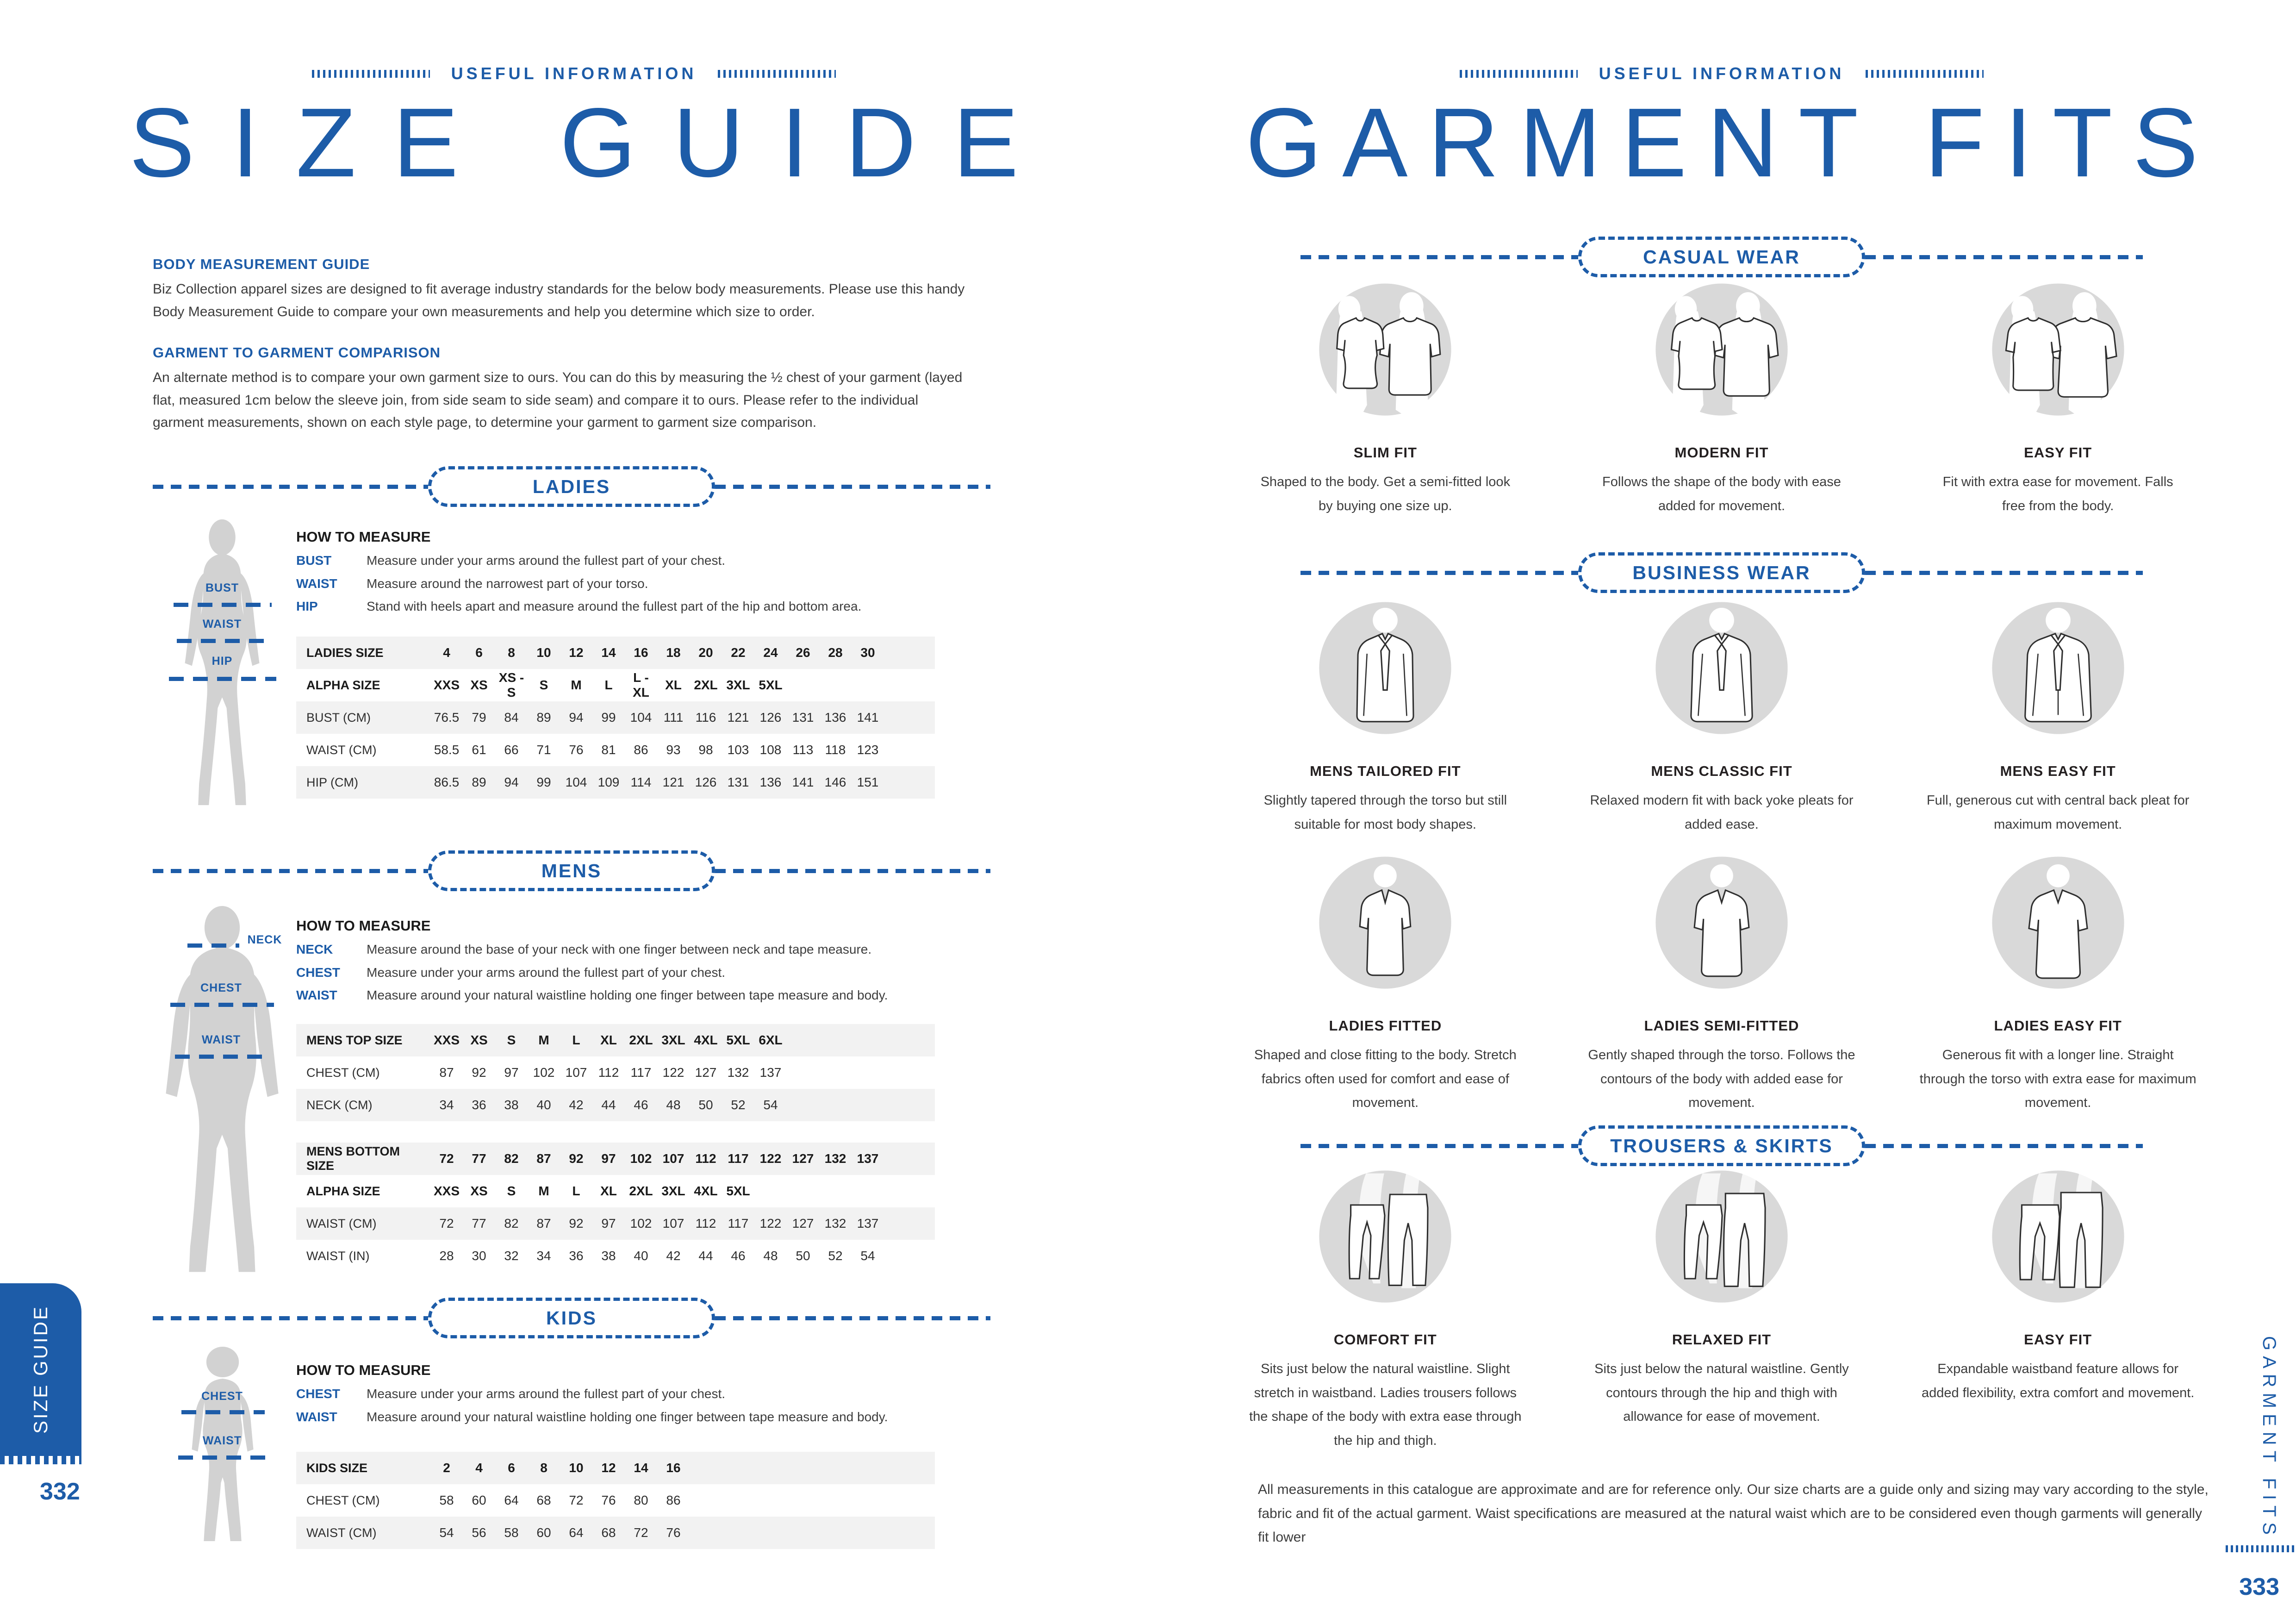 The width and height of the screenshot is (2296, 1624). I want to click on cell-value: 113, so click(803, 750).